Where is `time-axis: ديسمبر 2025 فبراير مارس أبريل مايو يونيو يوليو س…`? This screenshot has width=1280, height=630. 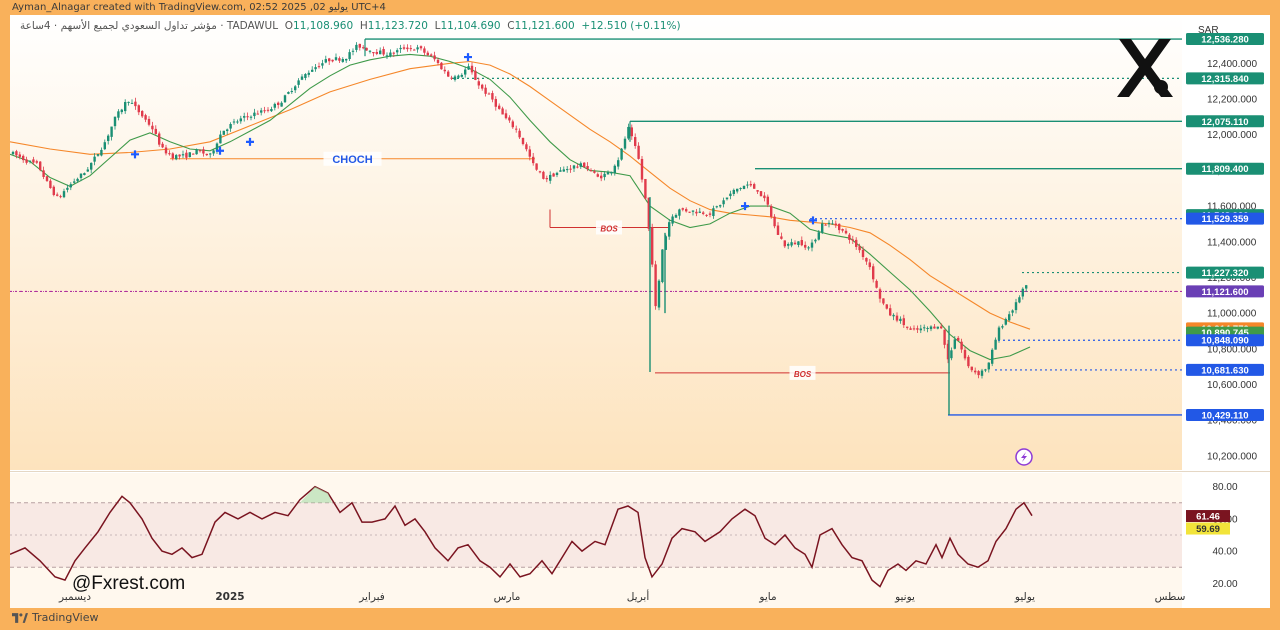
time-axis: ديسمبر 2025 فبراير مارس أبريل مايو يونيو يوليو س… is located at coordinates (621, 596).